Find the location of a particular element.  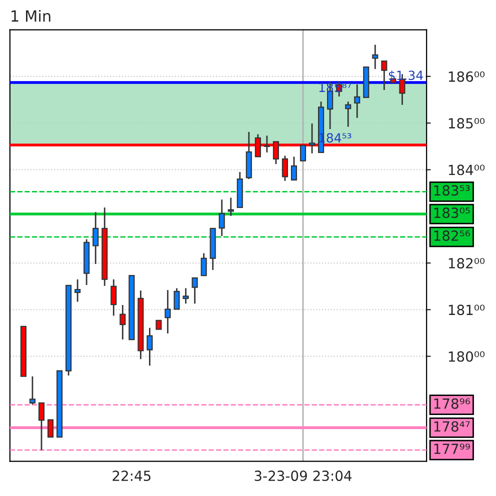

chart-title: 1 Min is located at coordinates (31, 16).